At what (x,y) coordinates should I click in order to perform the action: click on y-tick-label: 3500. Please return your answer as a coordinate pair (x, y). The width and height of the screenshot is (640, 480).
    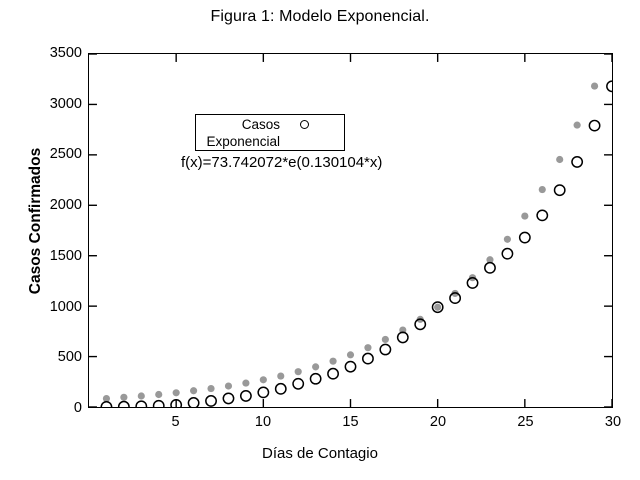
    Looking at the image, I should click on (65, 53).